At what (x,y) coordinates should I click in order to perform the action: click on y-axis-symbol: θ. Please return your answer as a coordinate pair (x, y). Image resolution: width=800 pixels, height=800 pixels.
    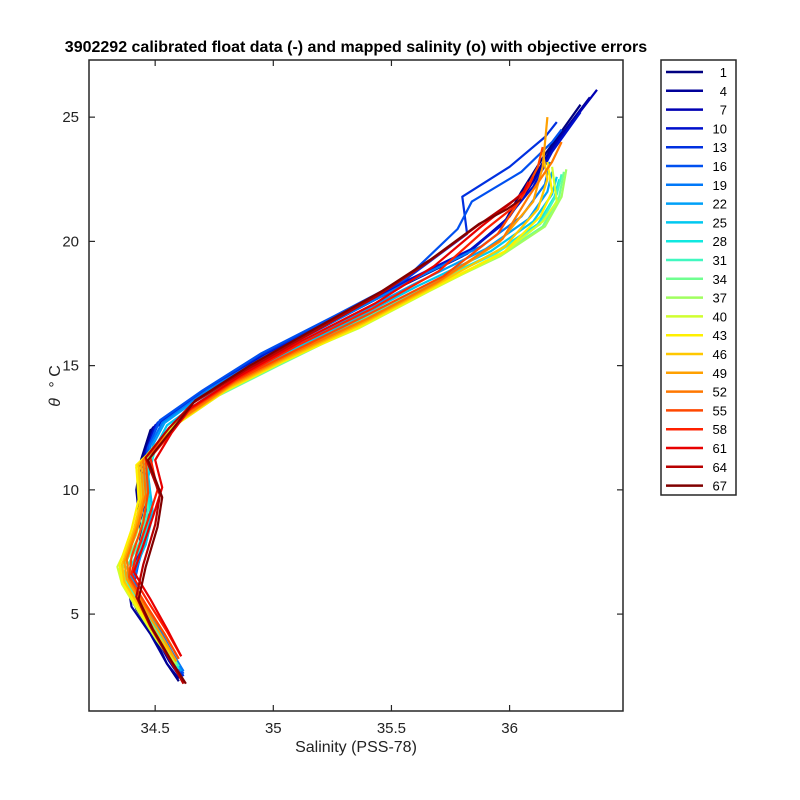
    Looking at the image, I should click on (55, 402).